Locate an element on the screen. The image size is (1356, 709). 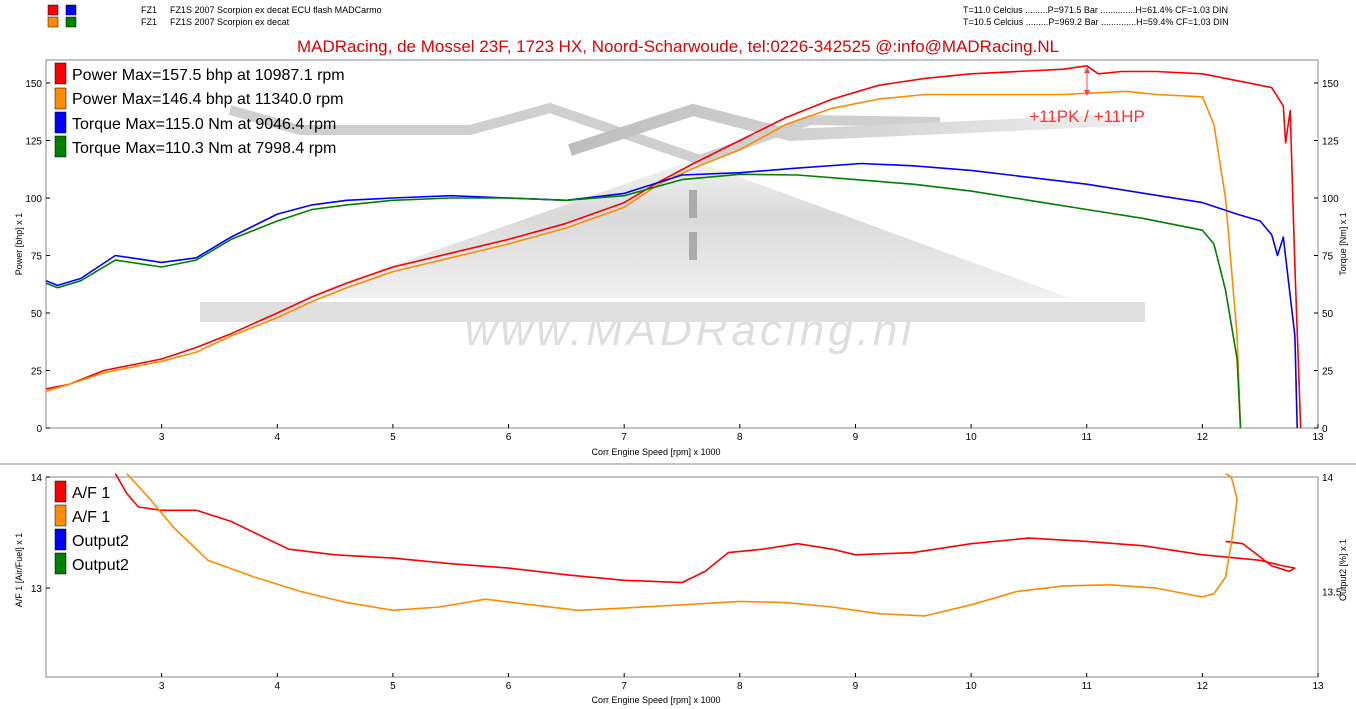
lower-y2-tick-label: 13.5 is located at coordinates (1332, 592).